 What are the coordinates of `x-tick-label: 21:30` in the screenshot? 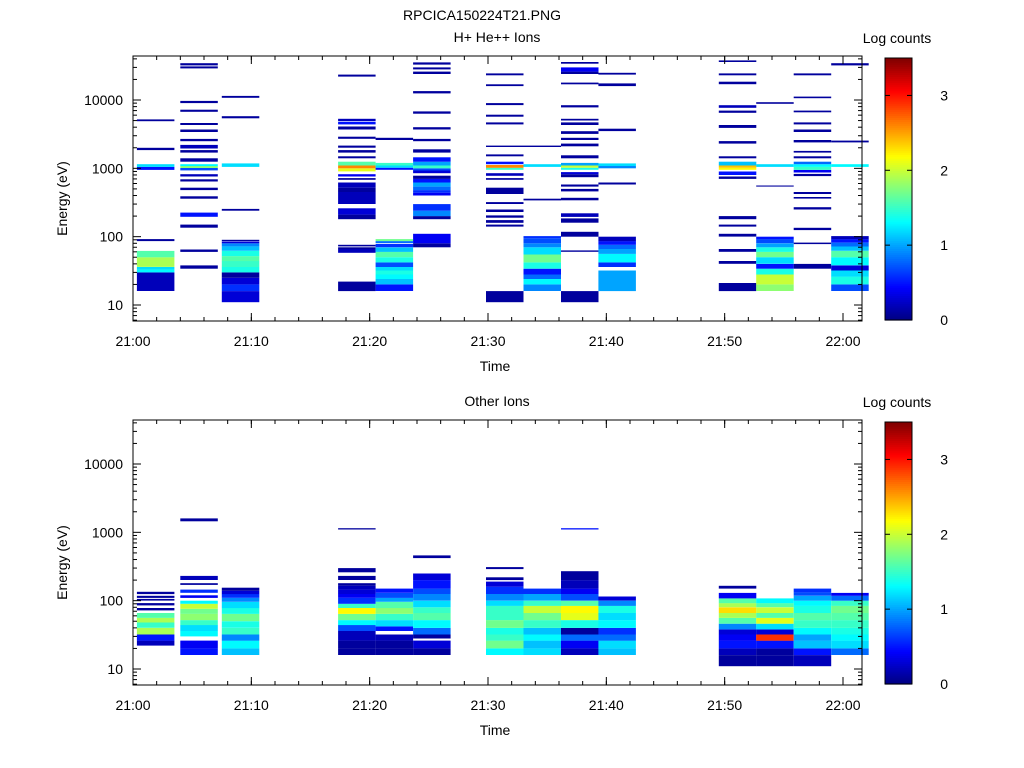 It's located at (487, 705).